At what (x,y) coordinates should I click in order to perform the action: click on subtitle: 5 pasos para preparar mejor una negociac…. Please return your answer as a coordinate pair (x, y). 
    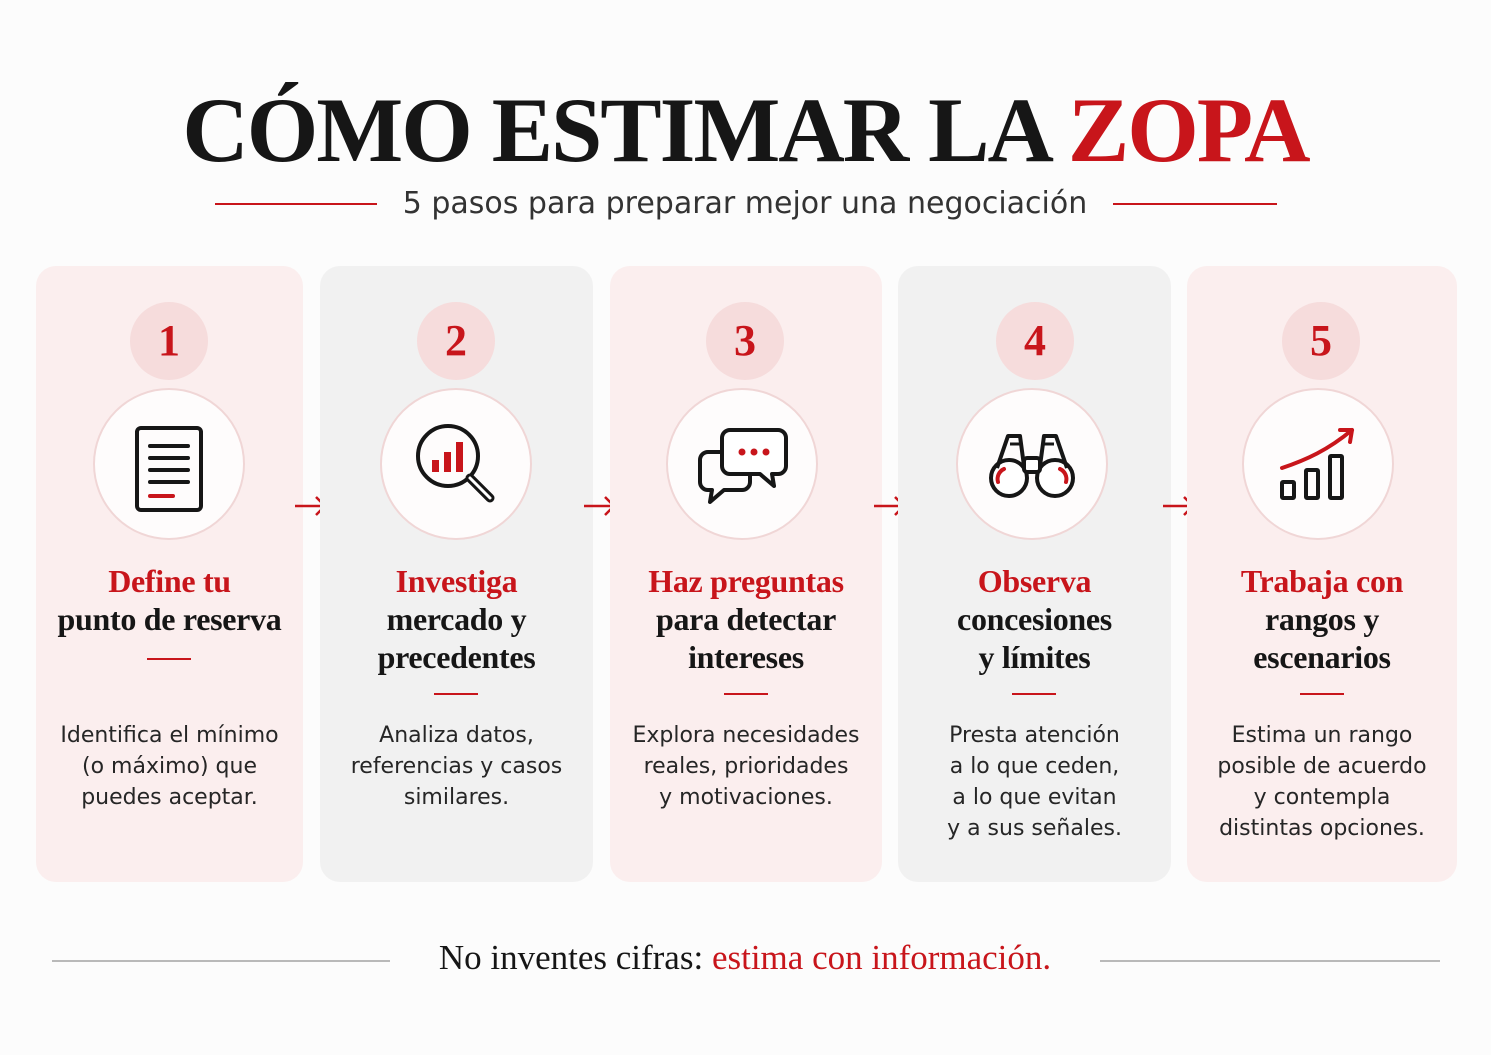
    Looking at the image, I should click on (745, 203).